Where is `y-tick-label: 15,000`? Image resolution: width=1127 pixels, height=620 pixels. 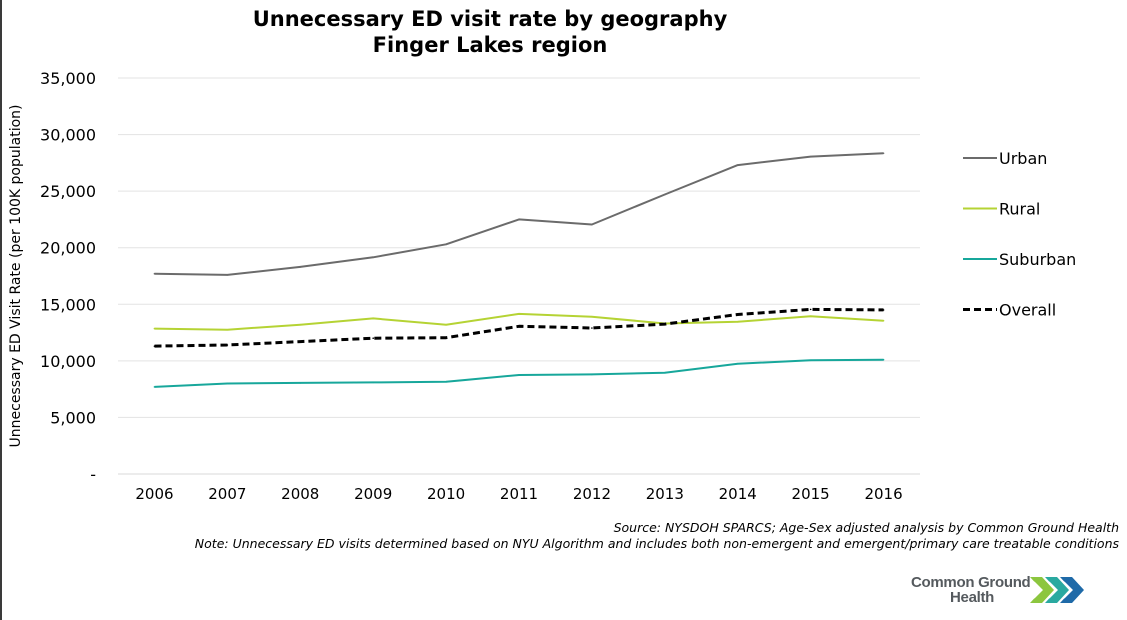 y-tick-label: 15,000 is located at coordinates (68, 304).